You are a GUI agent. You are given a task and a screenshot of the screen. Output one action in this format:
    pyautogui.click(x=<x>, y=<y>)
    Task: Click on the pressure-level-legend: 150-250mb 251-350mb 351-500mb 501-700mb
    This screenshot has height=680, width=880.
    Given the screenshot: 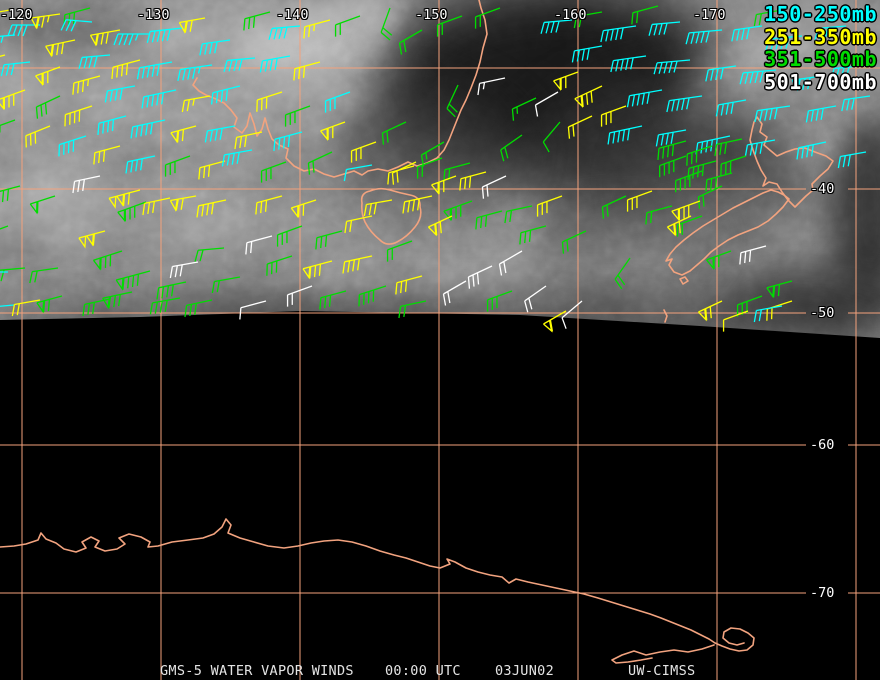 What is the action you would take?
    pyautogui.click(x=820, y=48)
    